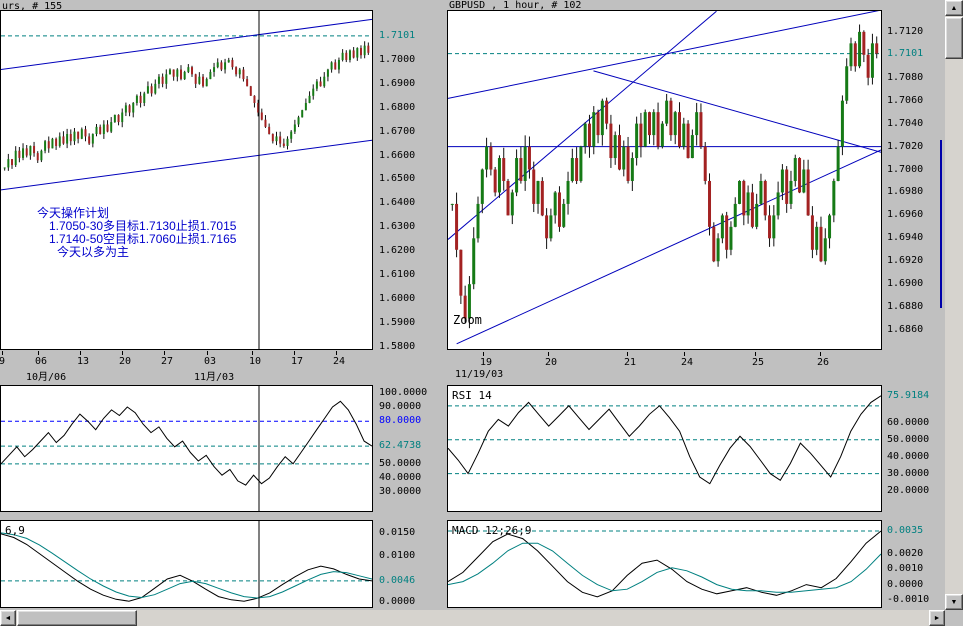  What do you see at coordinates (403, 392) in the screenshot?
I see `price-axis-label: 100.0000` at bounding box center [403, 392].